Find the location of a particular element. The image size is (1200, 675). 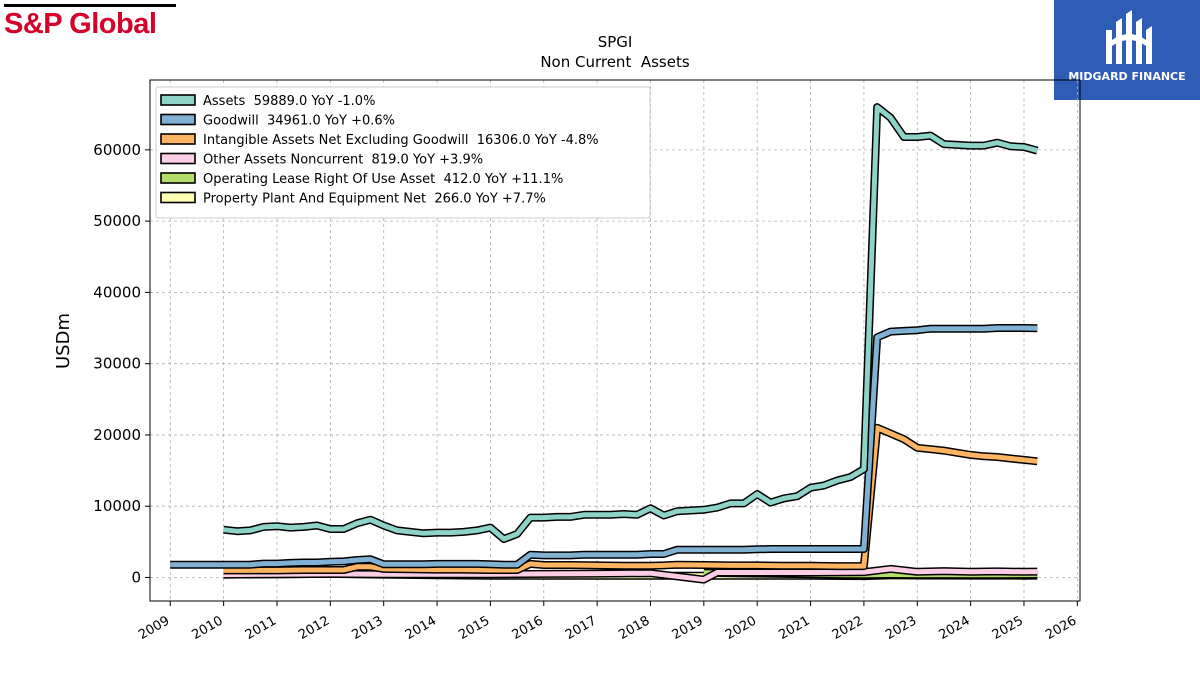

x-tick-label: 2011 is located at coordinates (261, 628).